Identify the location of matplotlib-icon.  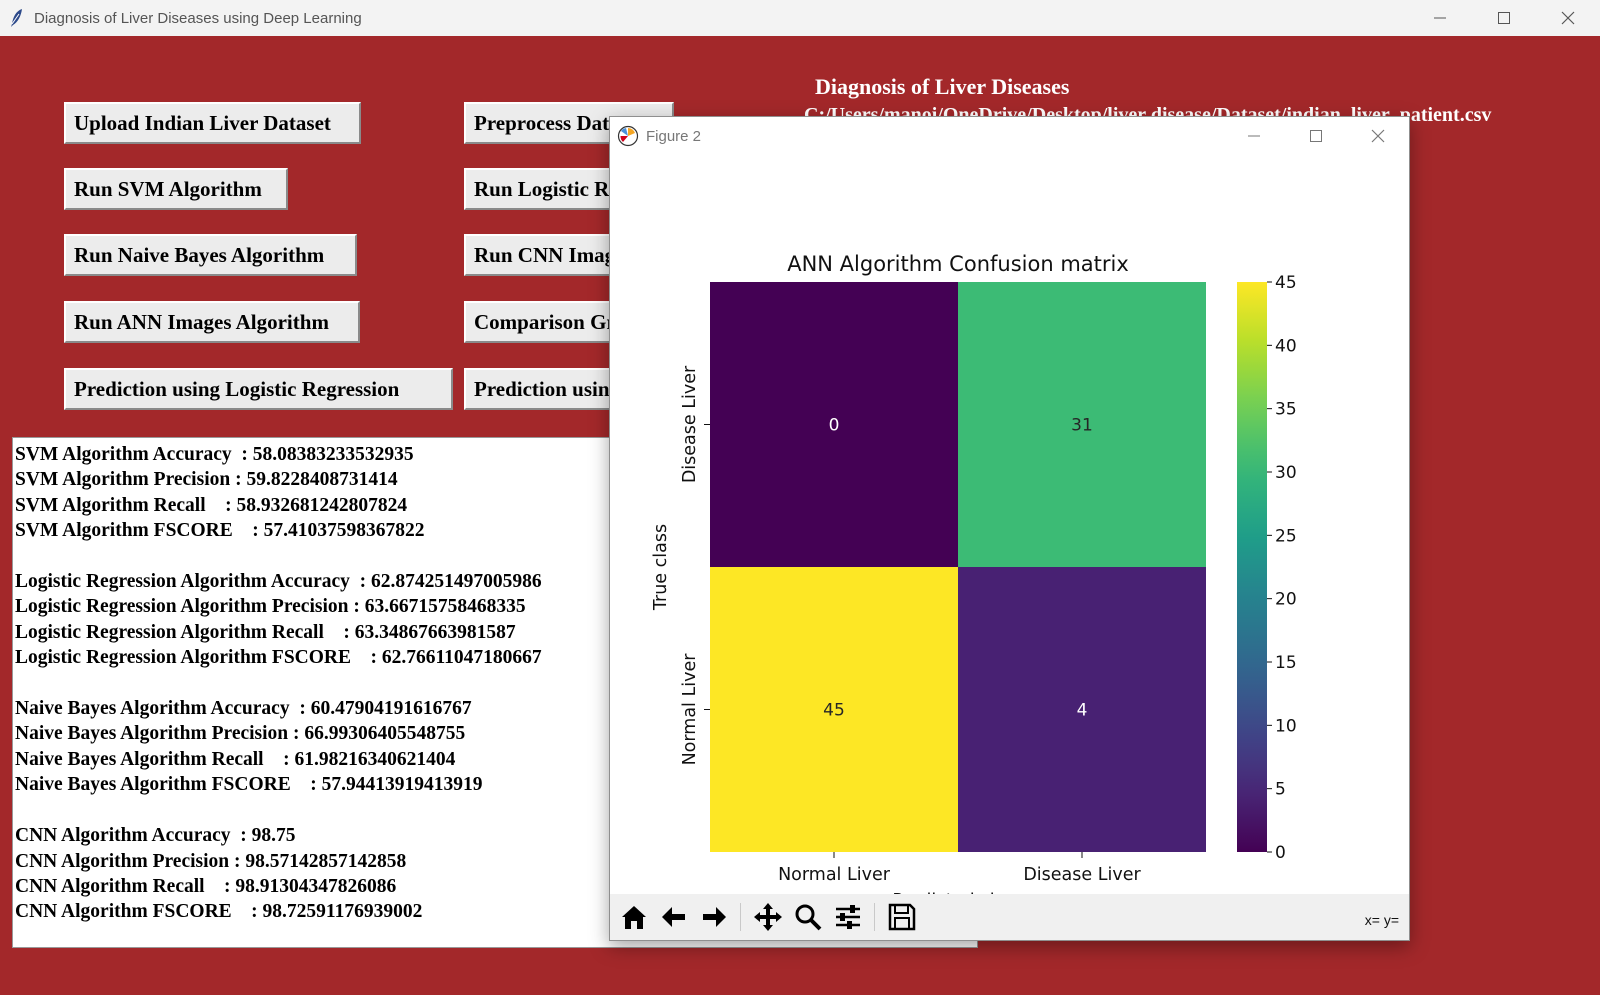
(628, 136).